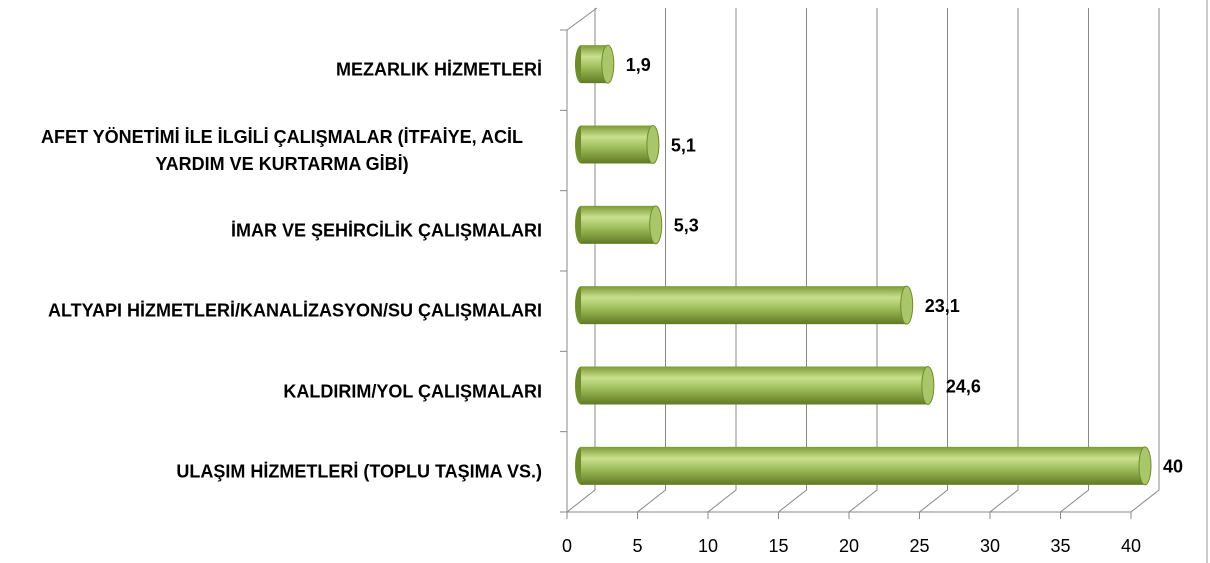 The width and height of the screenshot is (1210, 563). I want to click on value-label: 23,1, so click(942, 306).